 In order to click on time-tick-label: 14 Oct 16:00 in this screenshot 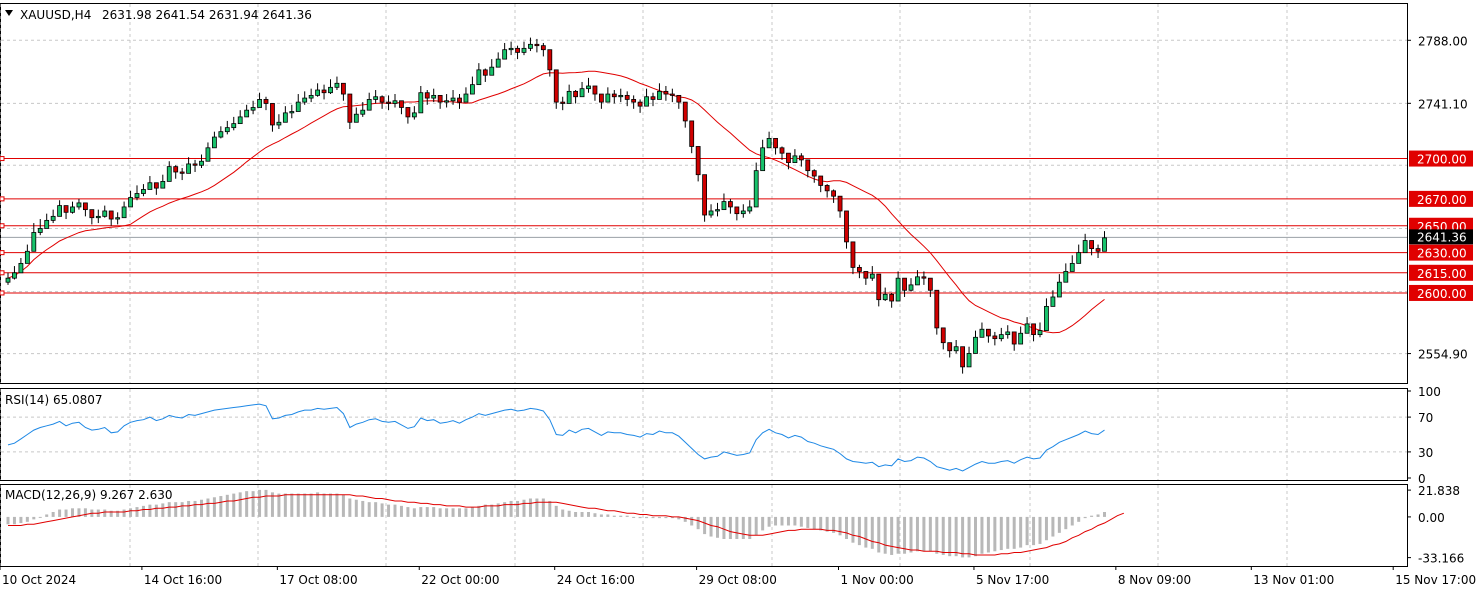, I will do `click(183, 580)`.